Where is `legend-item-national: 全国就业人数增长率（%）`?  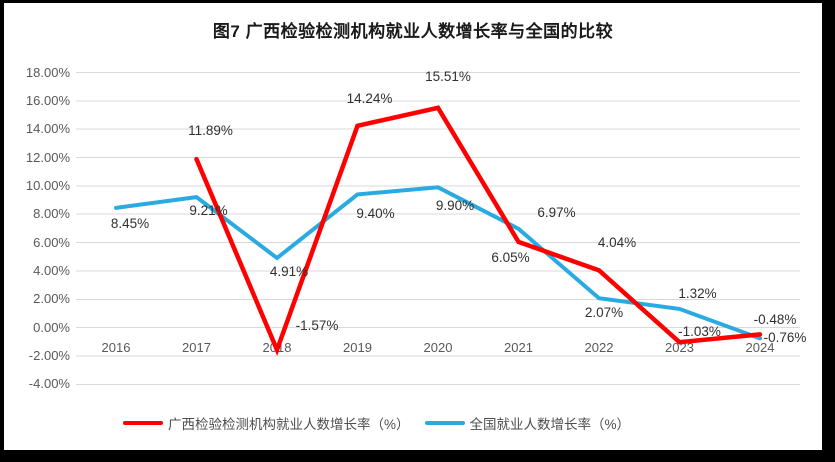 legend-item-national: 全国就业人数增长率（%） is located at coordinates (527, 423).